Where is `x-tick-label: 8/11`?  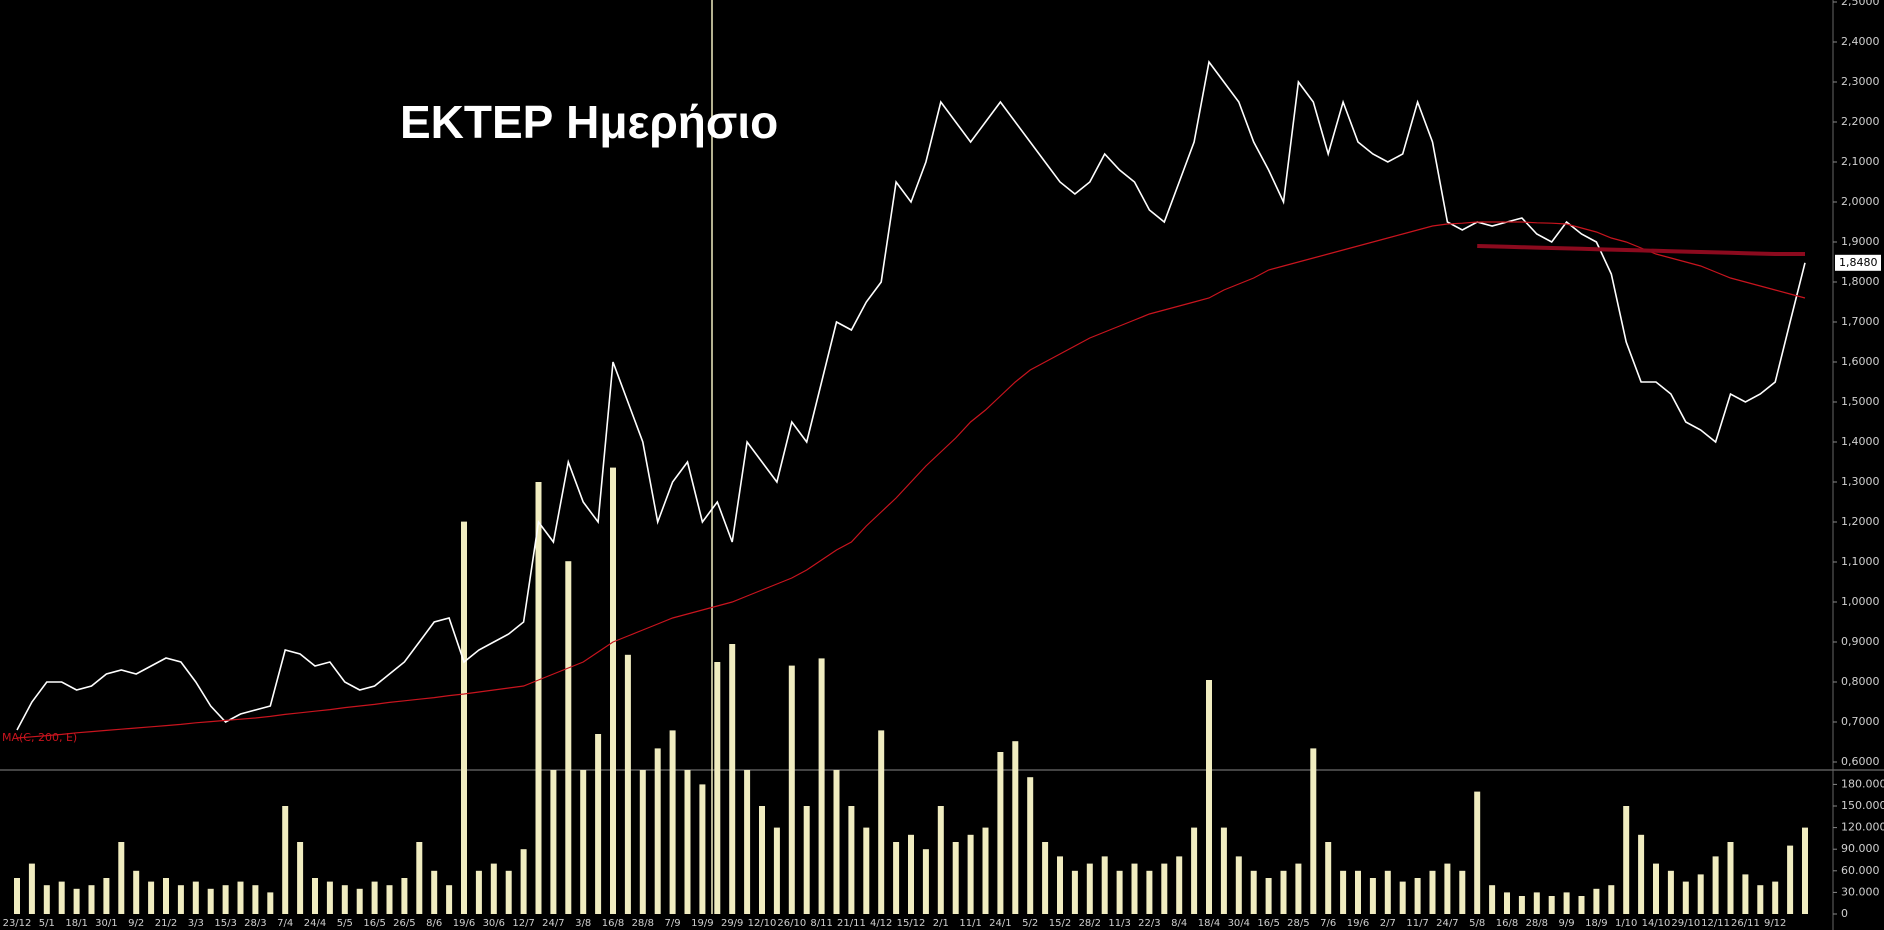
x-tick-label: 8/11 is located at coordinates (821, 923).